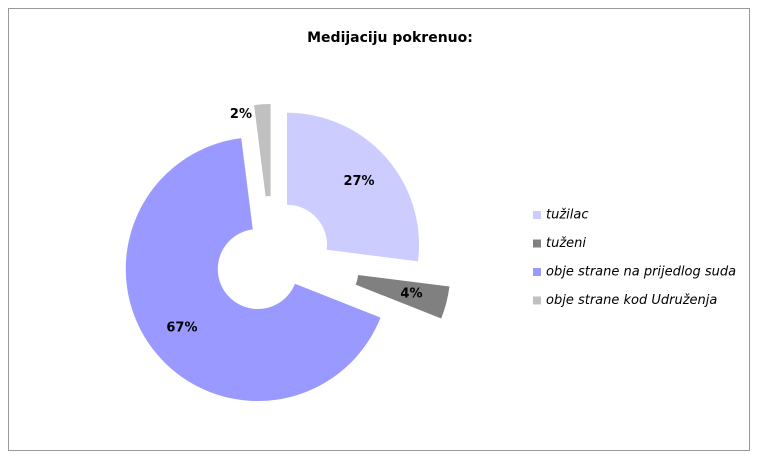 Image resolution: width=758 pixels, height=459 pixels. Describe the element at coordinates (241, 114) in the screenshot. I see `data-label: 2%` at that location.